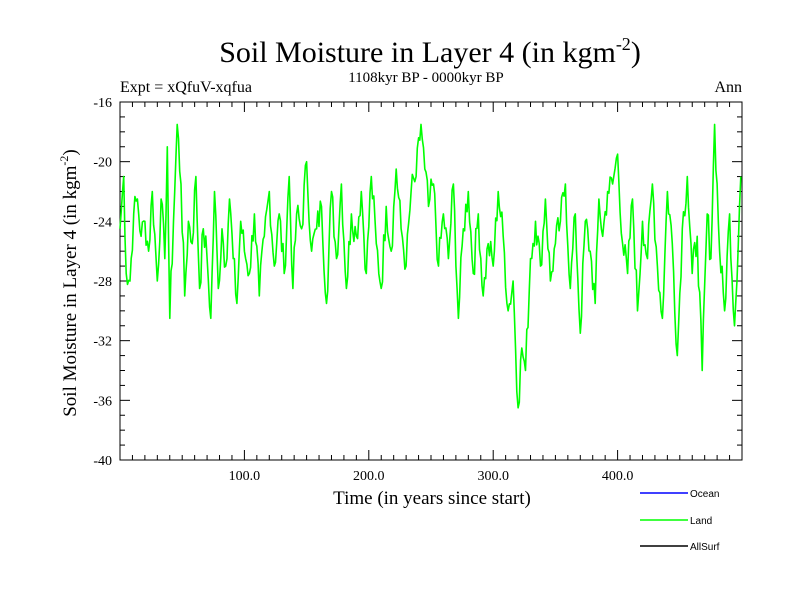 Image resolution: width=800 pixels, height=600 pixels. What do you see at coordinates (102, 163) in the screenshot?
I see `y-tick-label: -20` at bounding box center [102, 163].